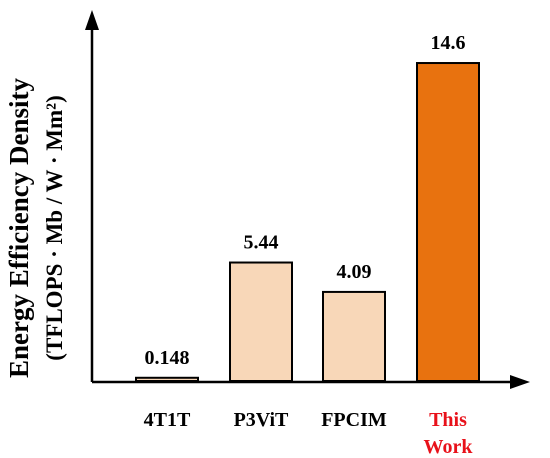 This screenshot has height=458, width=550. What do you see at coordinates (449, 433) in the screenshot?
I see `category-label-this-work: This Work` at bounding box center [449, 433].